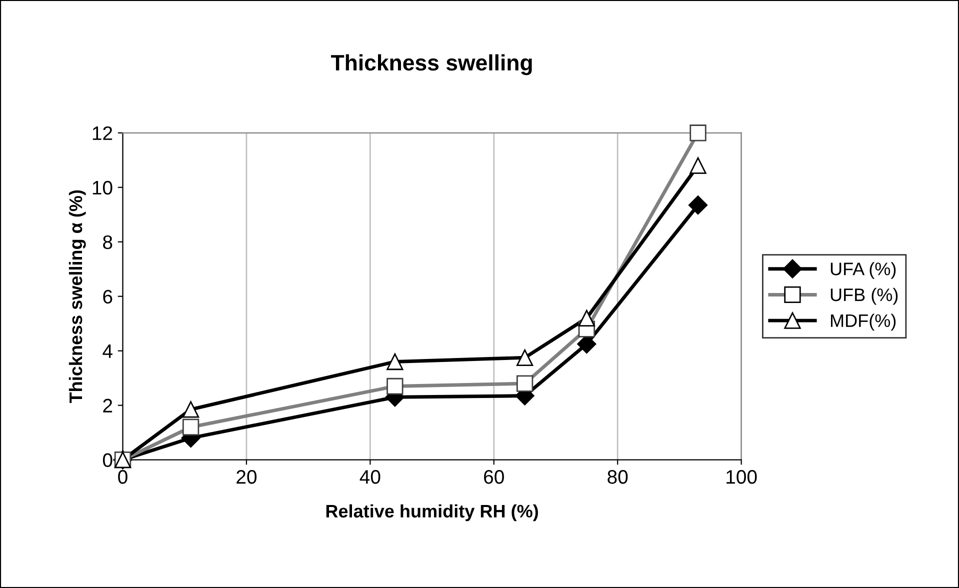 This screenshot has height=588, width=959. I want to click on legend-label: MDF(%), so click(863, 322).